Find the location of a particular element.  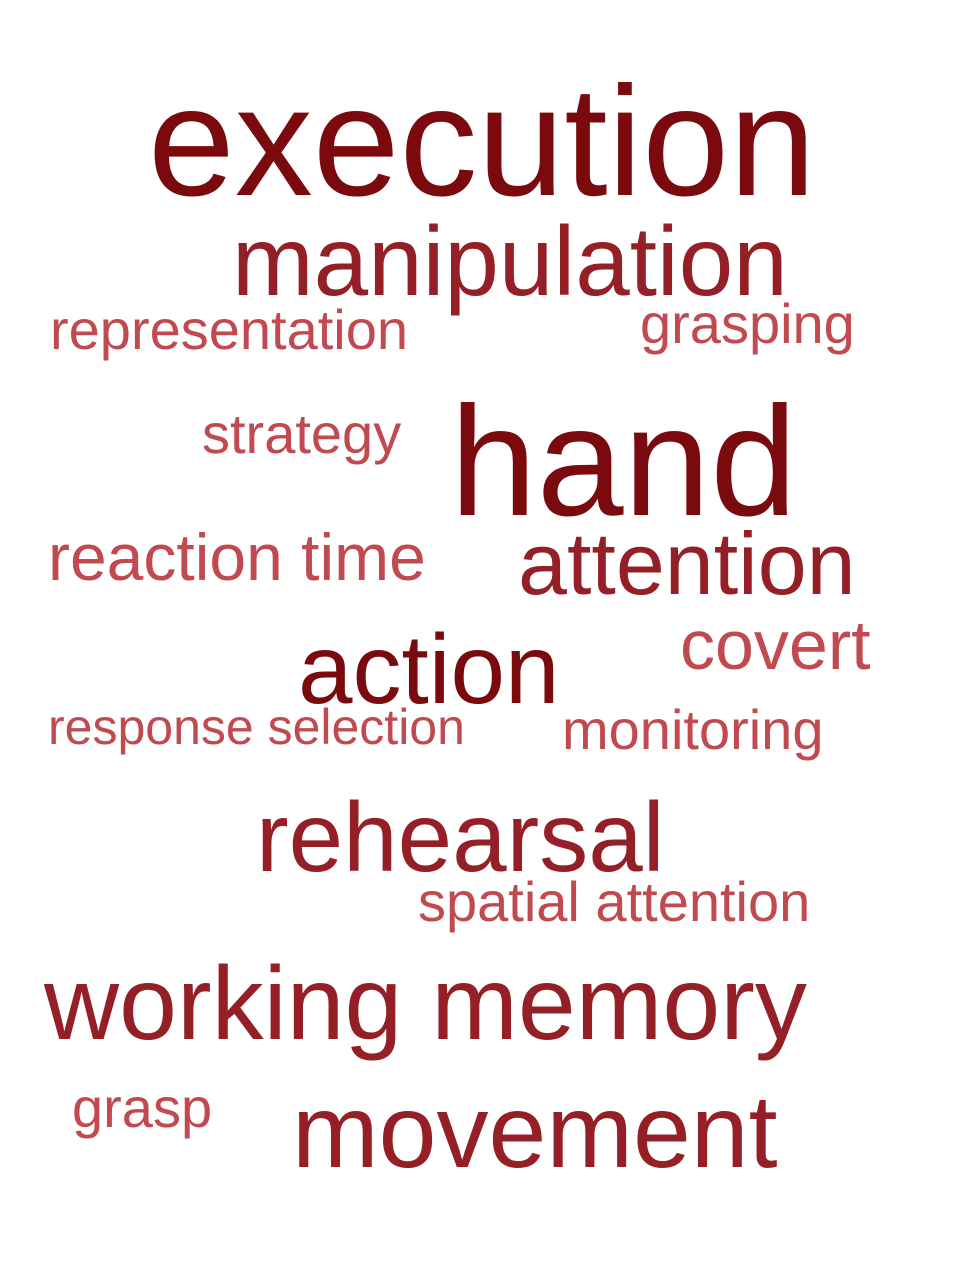

word-grasp: grasp is located at coordinates (142, 1107).